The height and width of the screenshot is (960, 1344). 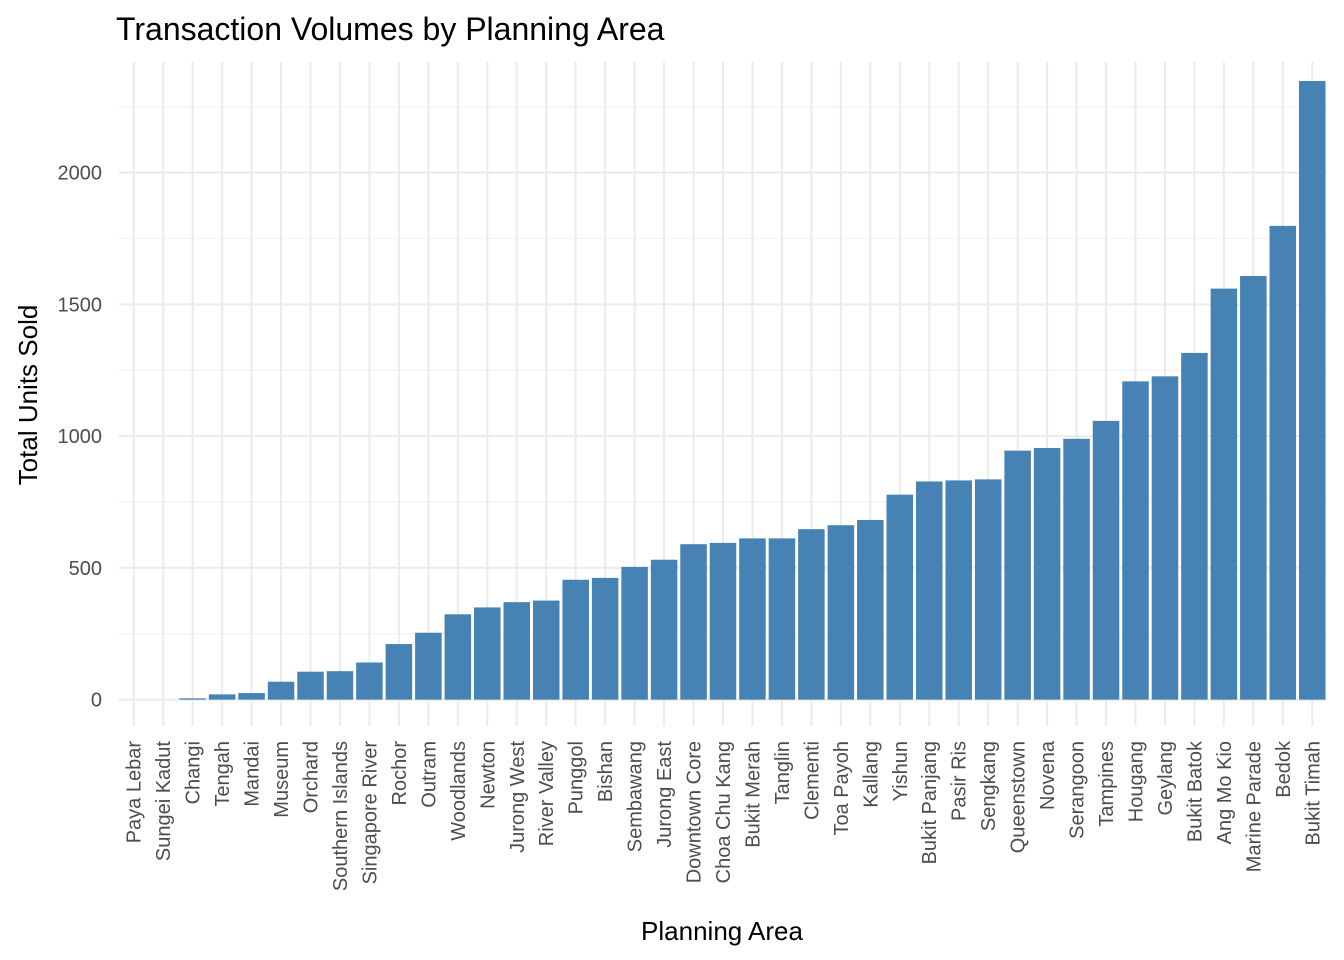 I want to click on x-tick-label: Rochor, so click(x=400, y=773).